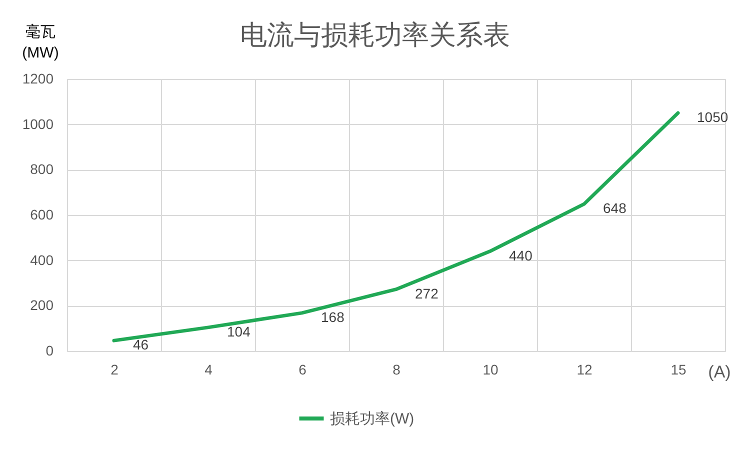 The image size is (750, 451). I want to click on chart-title: 电流与损耗功率关系表, so click(375, 35).